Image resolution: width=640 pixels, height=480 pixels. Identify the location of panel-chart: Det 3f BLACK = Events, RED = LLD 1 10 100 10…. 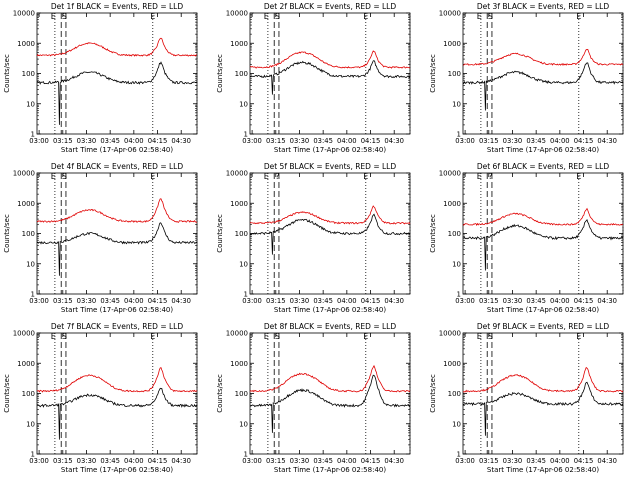
(526, 78).